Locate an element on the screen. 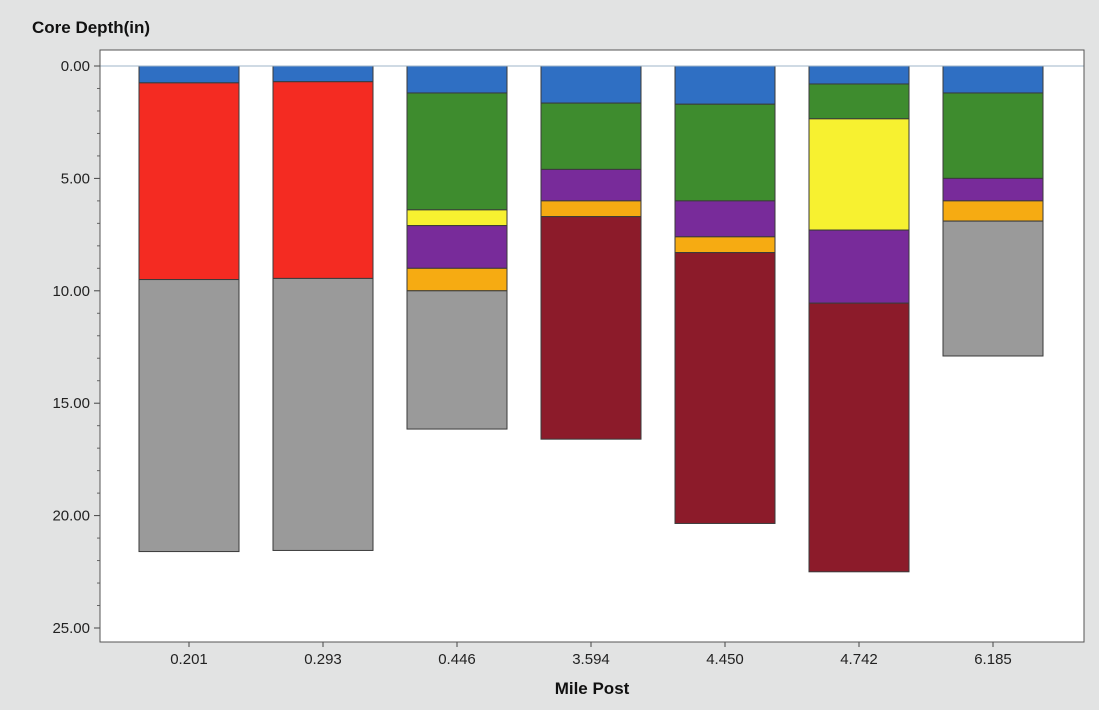  y-tick-label: 0.00 is located at coordinates (75, 66).